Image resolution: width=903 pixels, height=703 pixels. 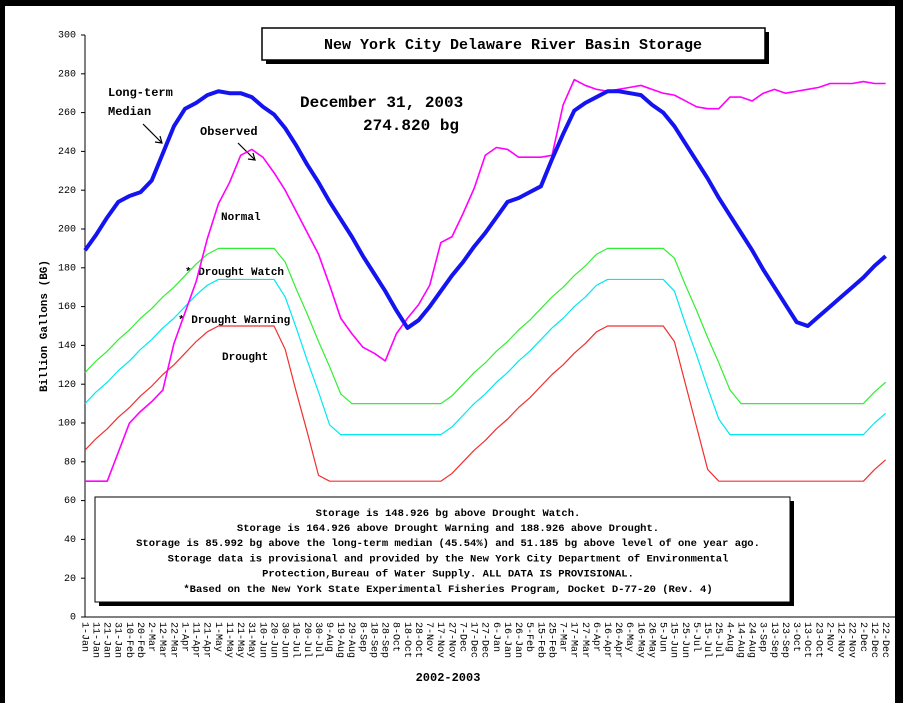 What do you see at coordinates (250, 640) in the screenshot?
I see `x-tick-label: 31-May` at bounding box center [250, 640].